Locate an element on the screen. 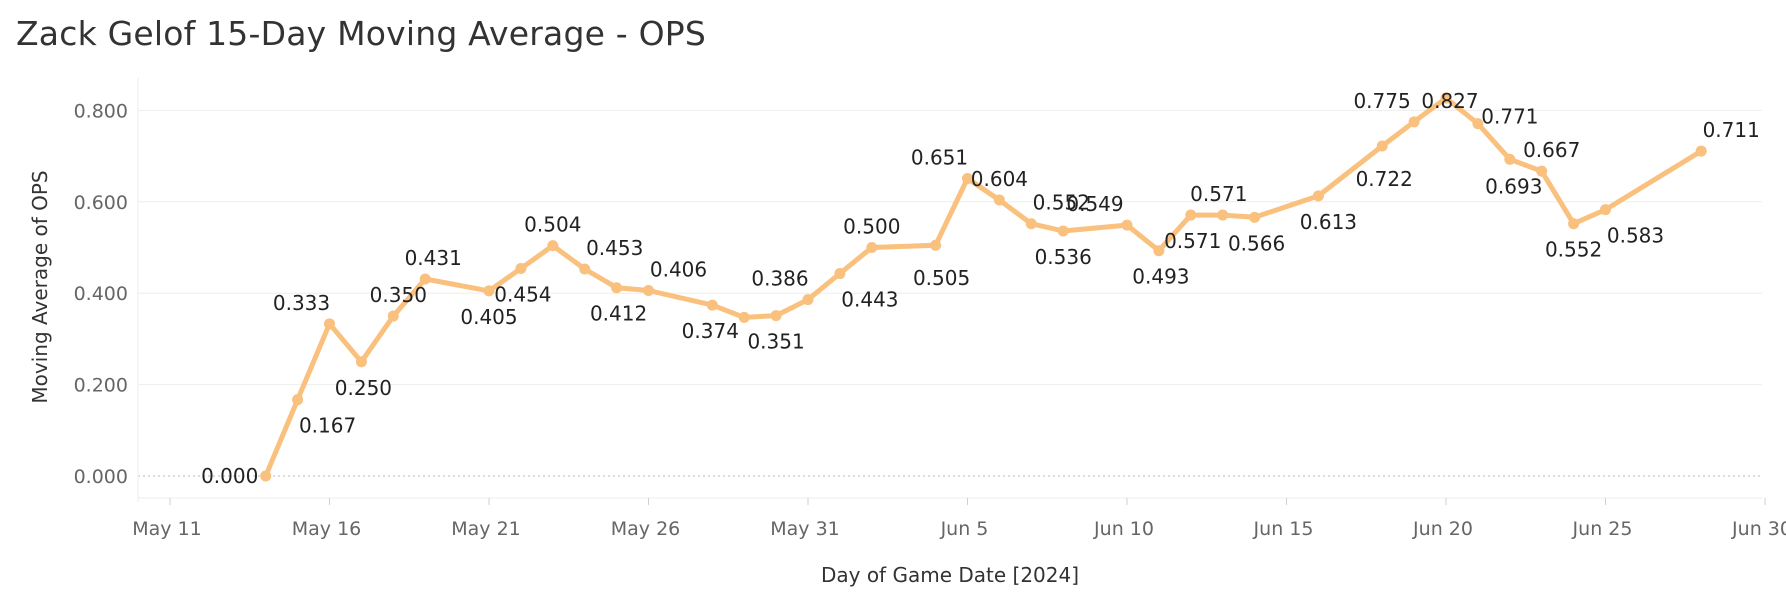  x-tick-label: Jun 20 is located at coordinates (1442, 529).